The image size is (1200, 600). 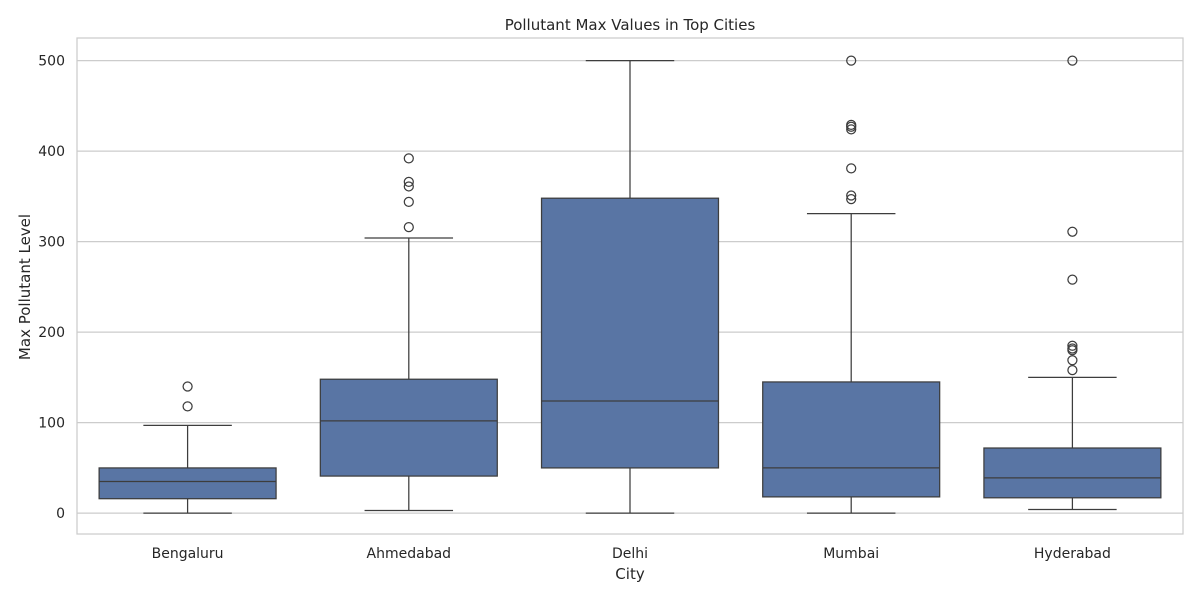 What do you see at coordinates (51, 243) in the screenshot?
I see `y-tick-label: 300` at bounding box center [51, 243].